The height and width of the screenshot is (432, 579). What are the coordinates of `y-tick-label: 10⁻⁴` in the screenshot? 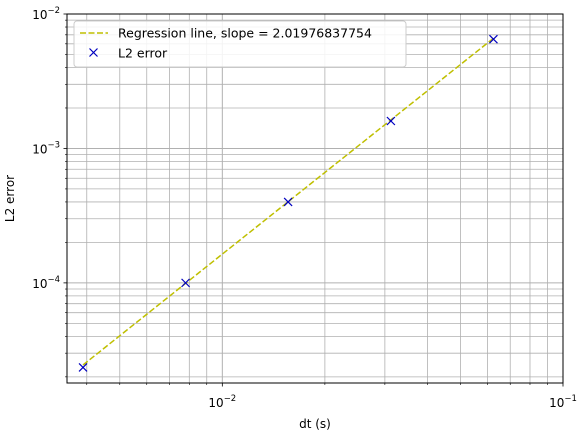 It's located at (46, 283).